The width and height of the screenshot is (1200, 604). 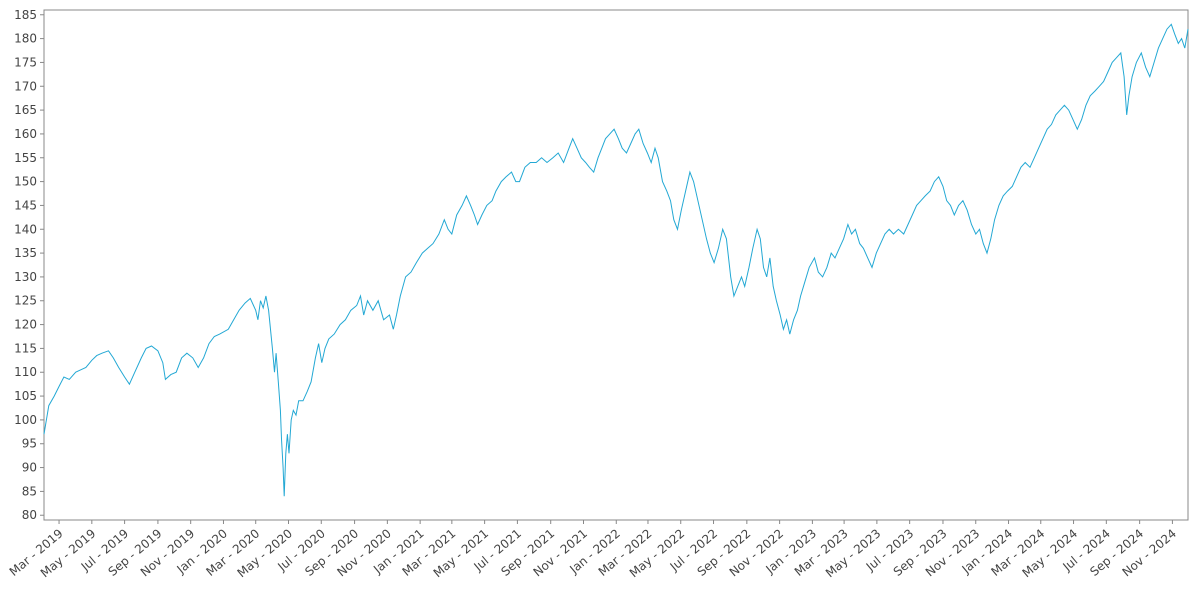 I want to click on y-tick-label: 170, so click(x=25, y=86).